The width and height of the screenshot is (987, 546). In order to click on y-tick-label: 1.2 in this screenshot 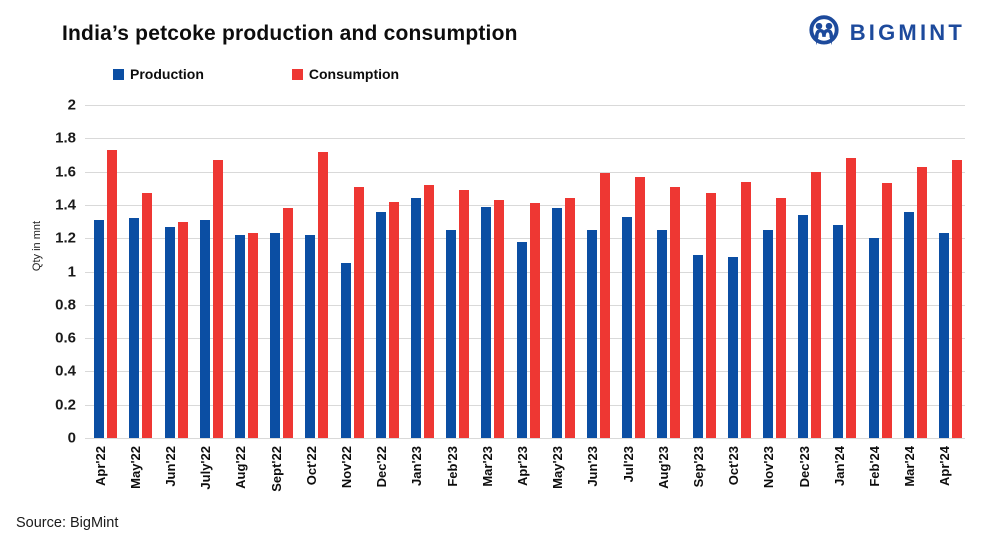, I will do `click(65, 238)`.